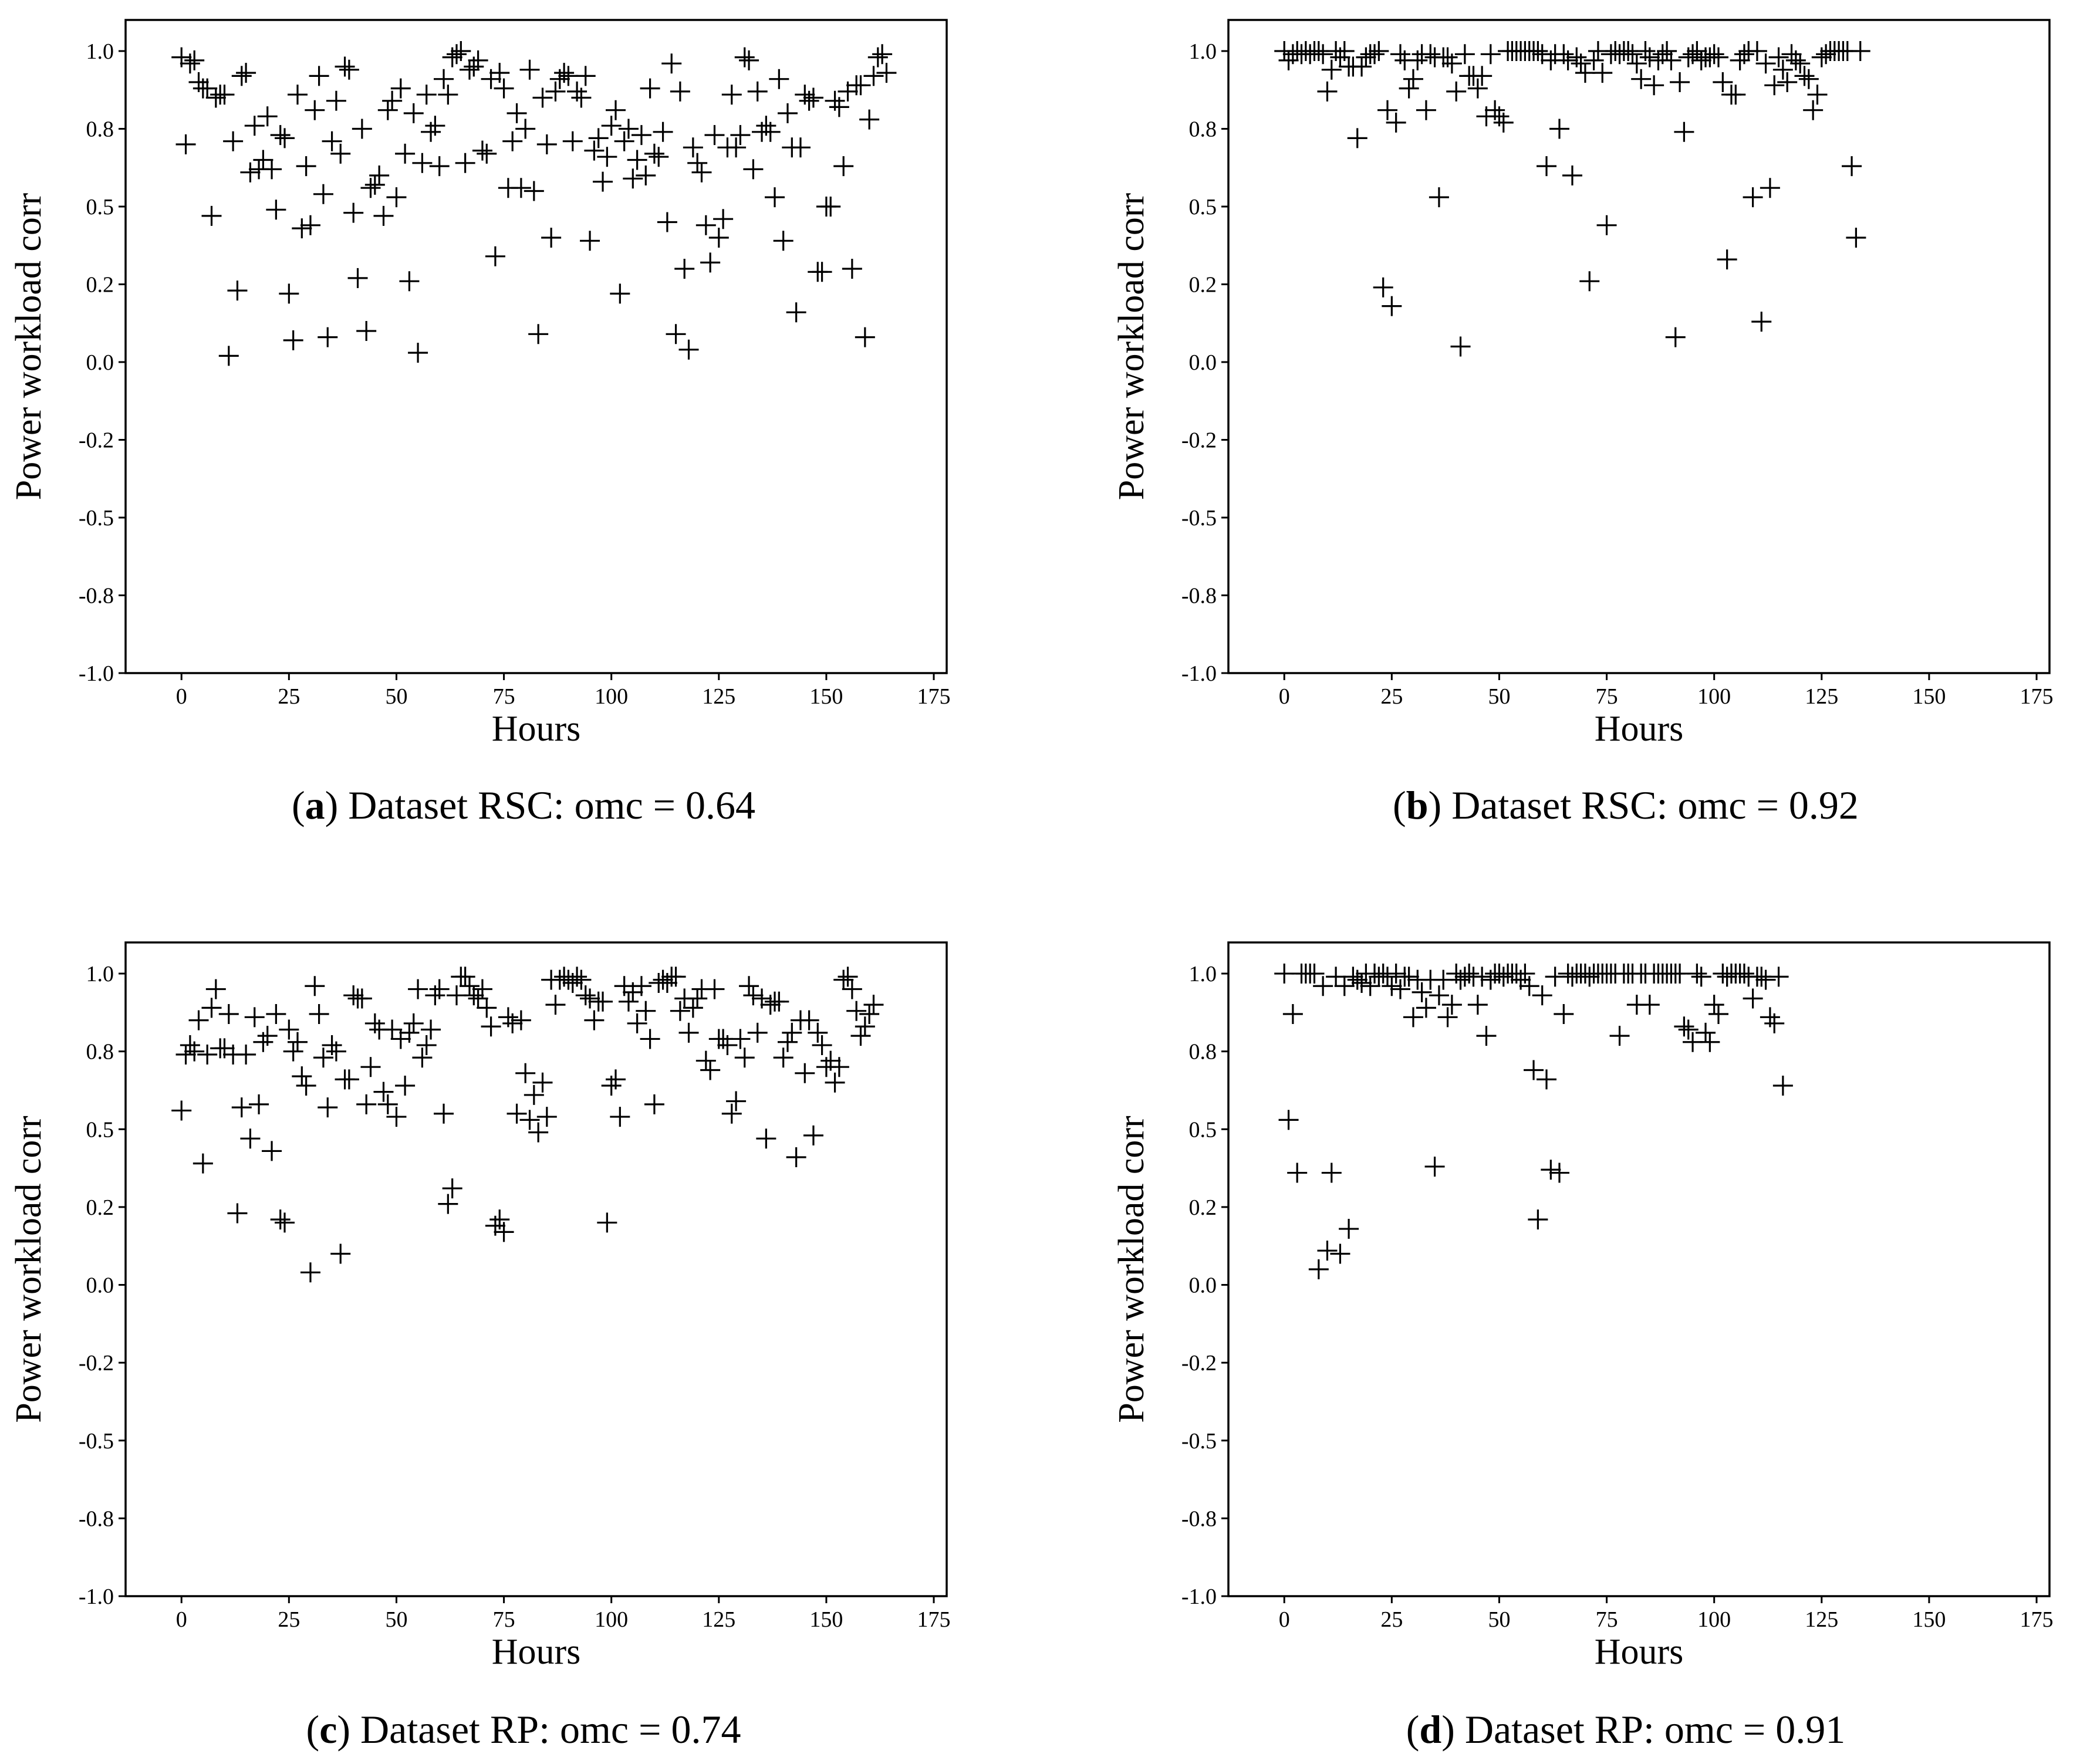 The image size is (2080, 1764). Describe the element at coordinates (96, 518) in the screenshot. I see `y-tick-label-a-6: -0.5` at that location.